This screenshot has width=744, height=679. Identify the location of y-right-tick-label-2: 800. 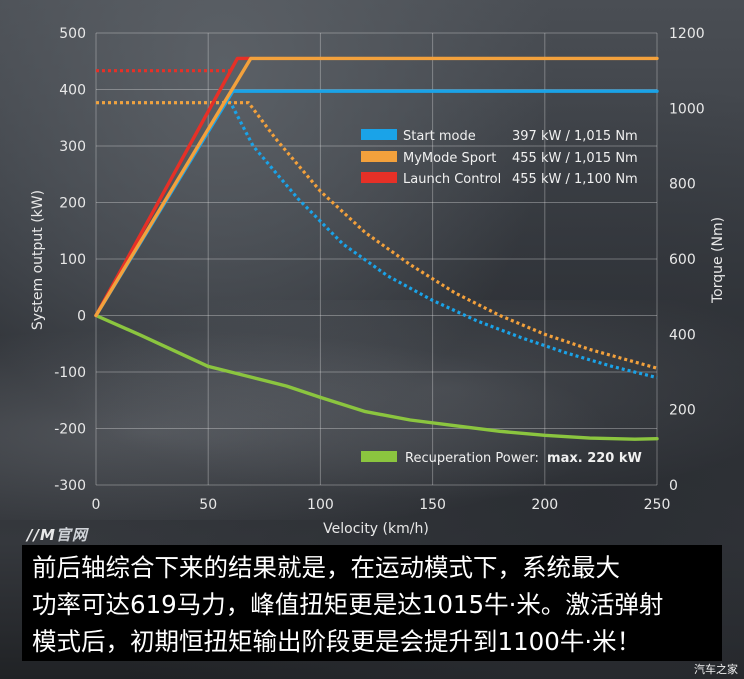
(682, 185).